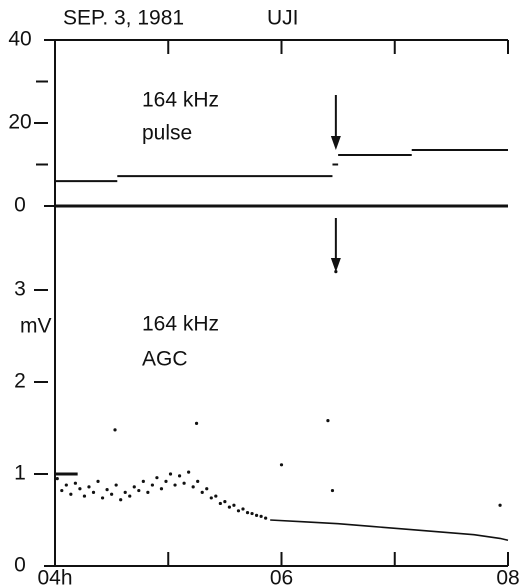  Describe the element at coordinates (165, 359) in the screenshot. I see `annotation: AGC` at that location.